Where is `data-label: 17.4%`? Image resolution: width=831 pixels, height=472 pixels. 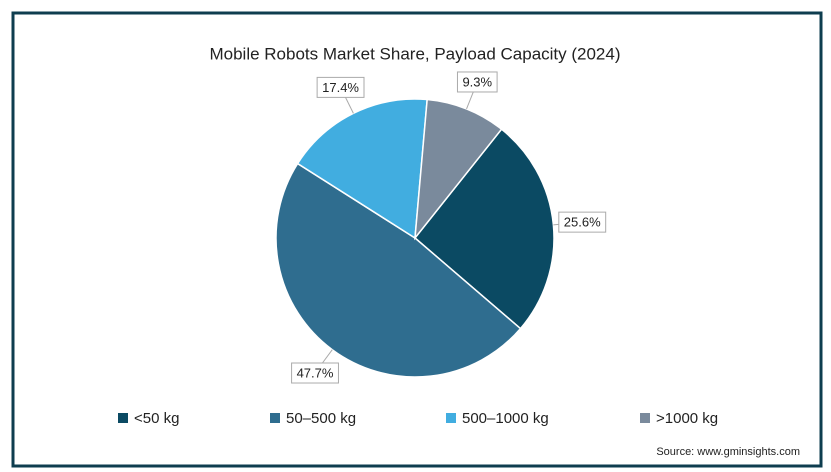
data-label: 17.4% is located at coordinates (340, 87).